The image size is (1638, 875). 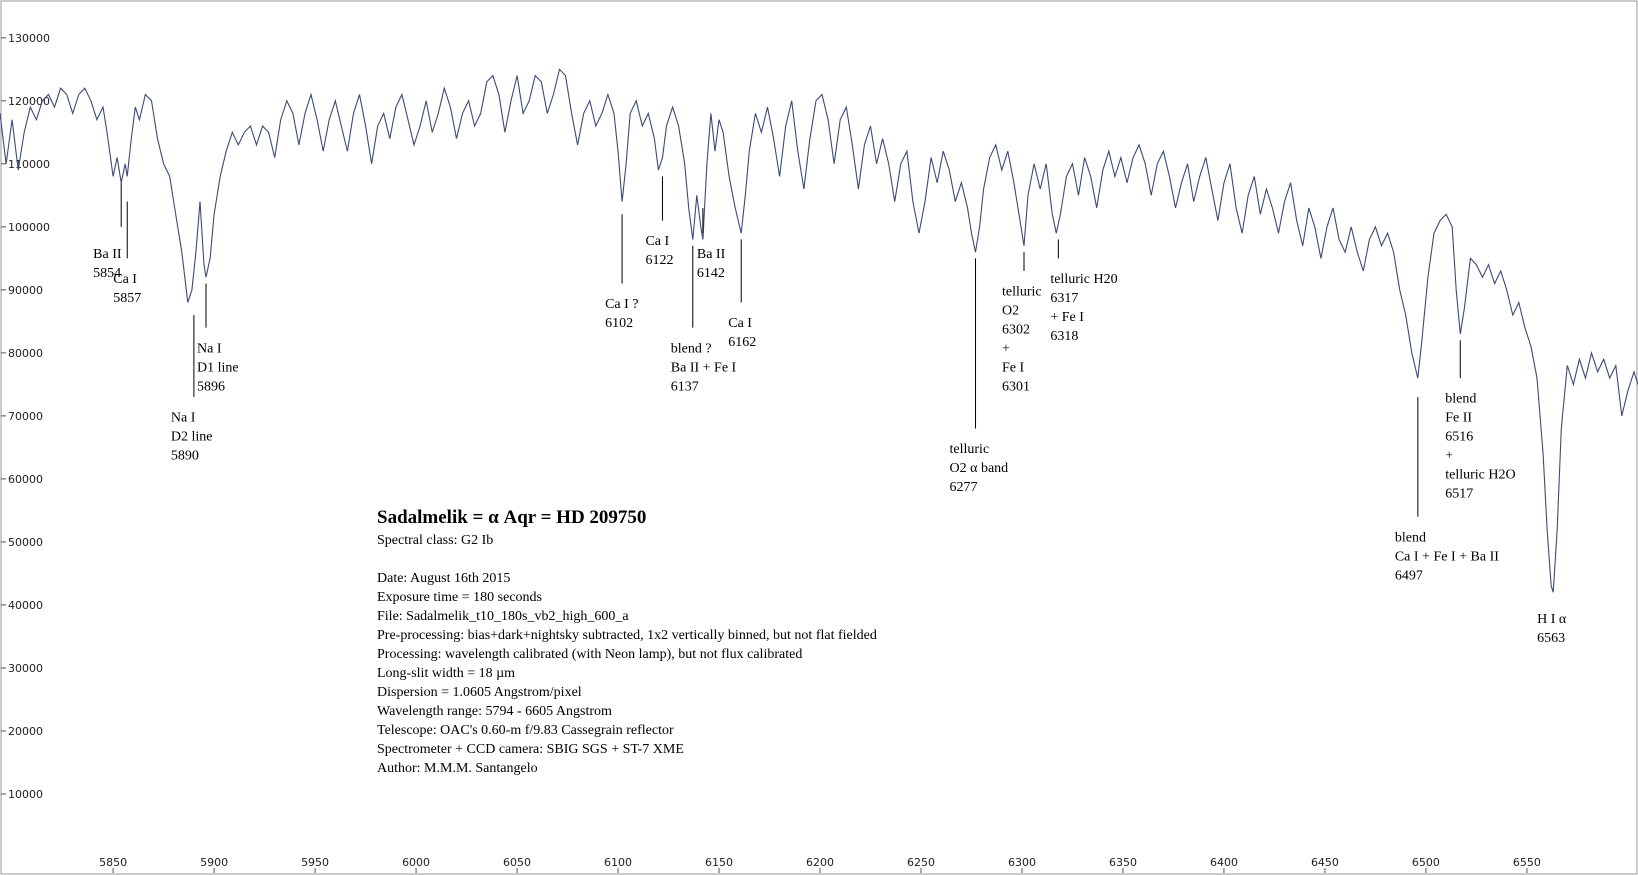 What do you see at coordinates (457, 768) in the screenshot?
I see `info-line-author: Author: M.M.M. Santangelo` at bounding box center [457, 768].